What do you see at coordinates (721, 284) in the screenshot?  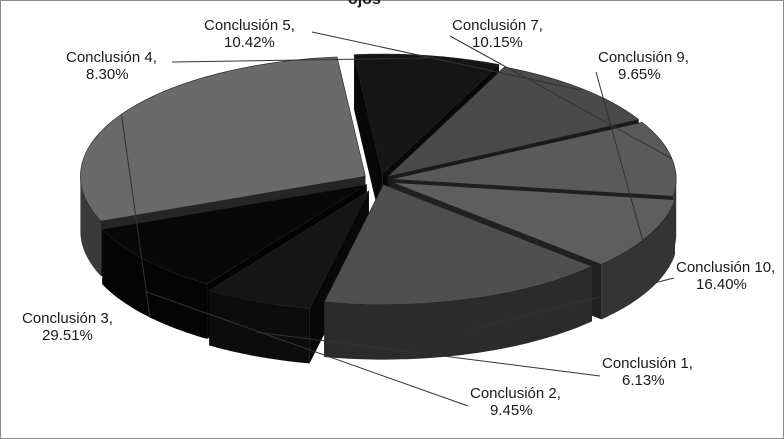 I see `slice-label-percent: 16.40%` at bounding box center [721, 284].